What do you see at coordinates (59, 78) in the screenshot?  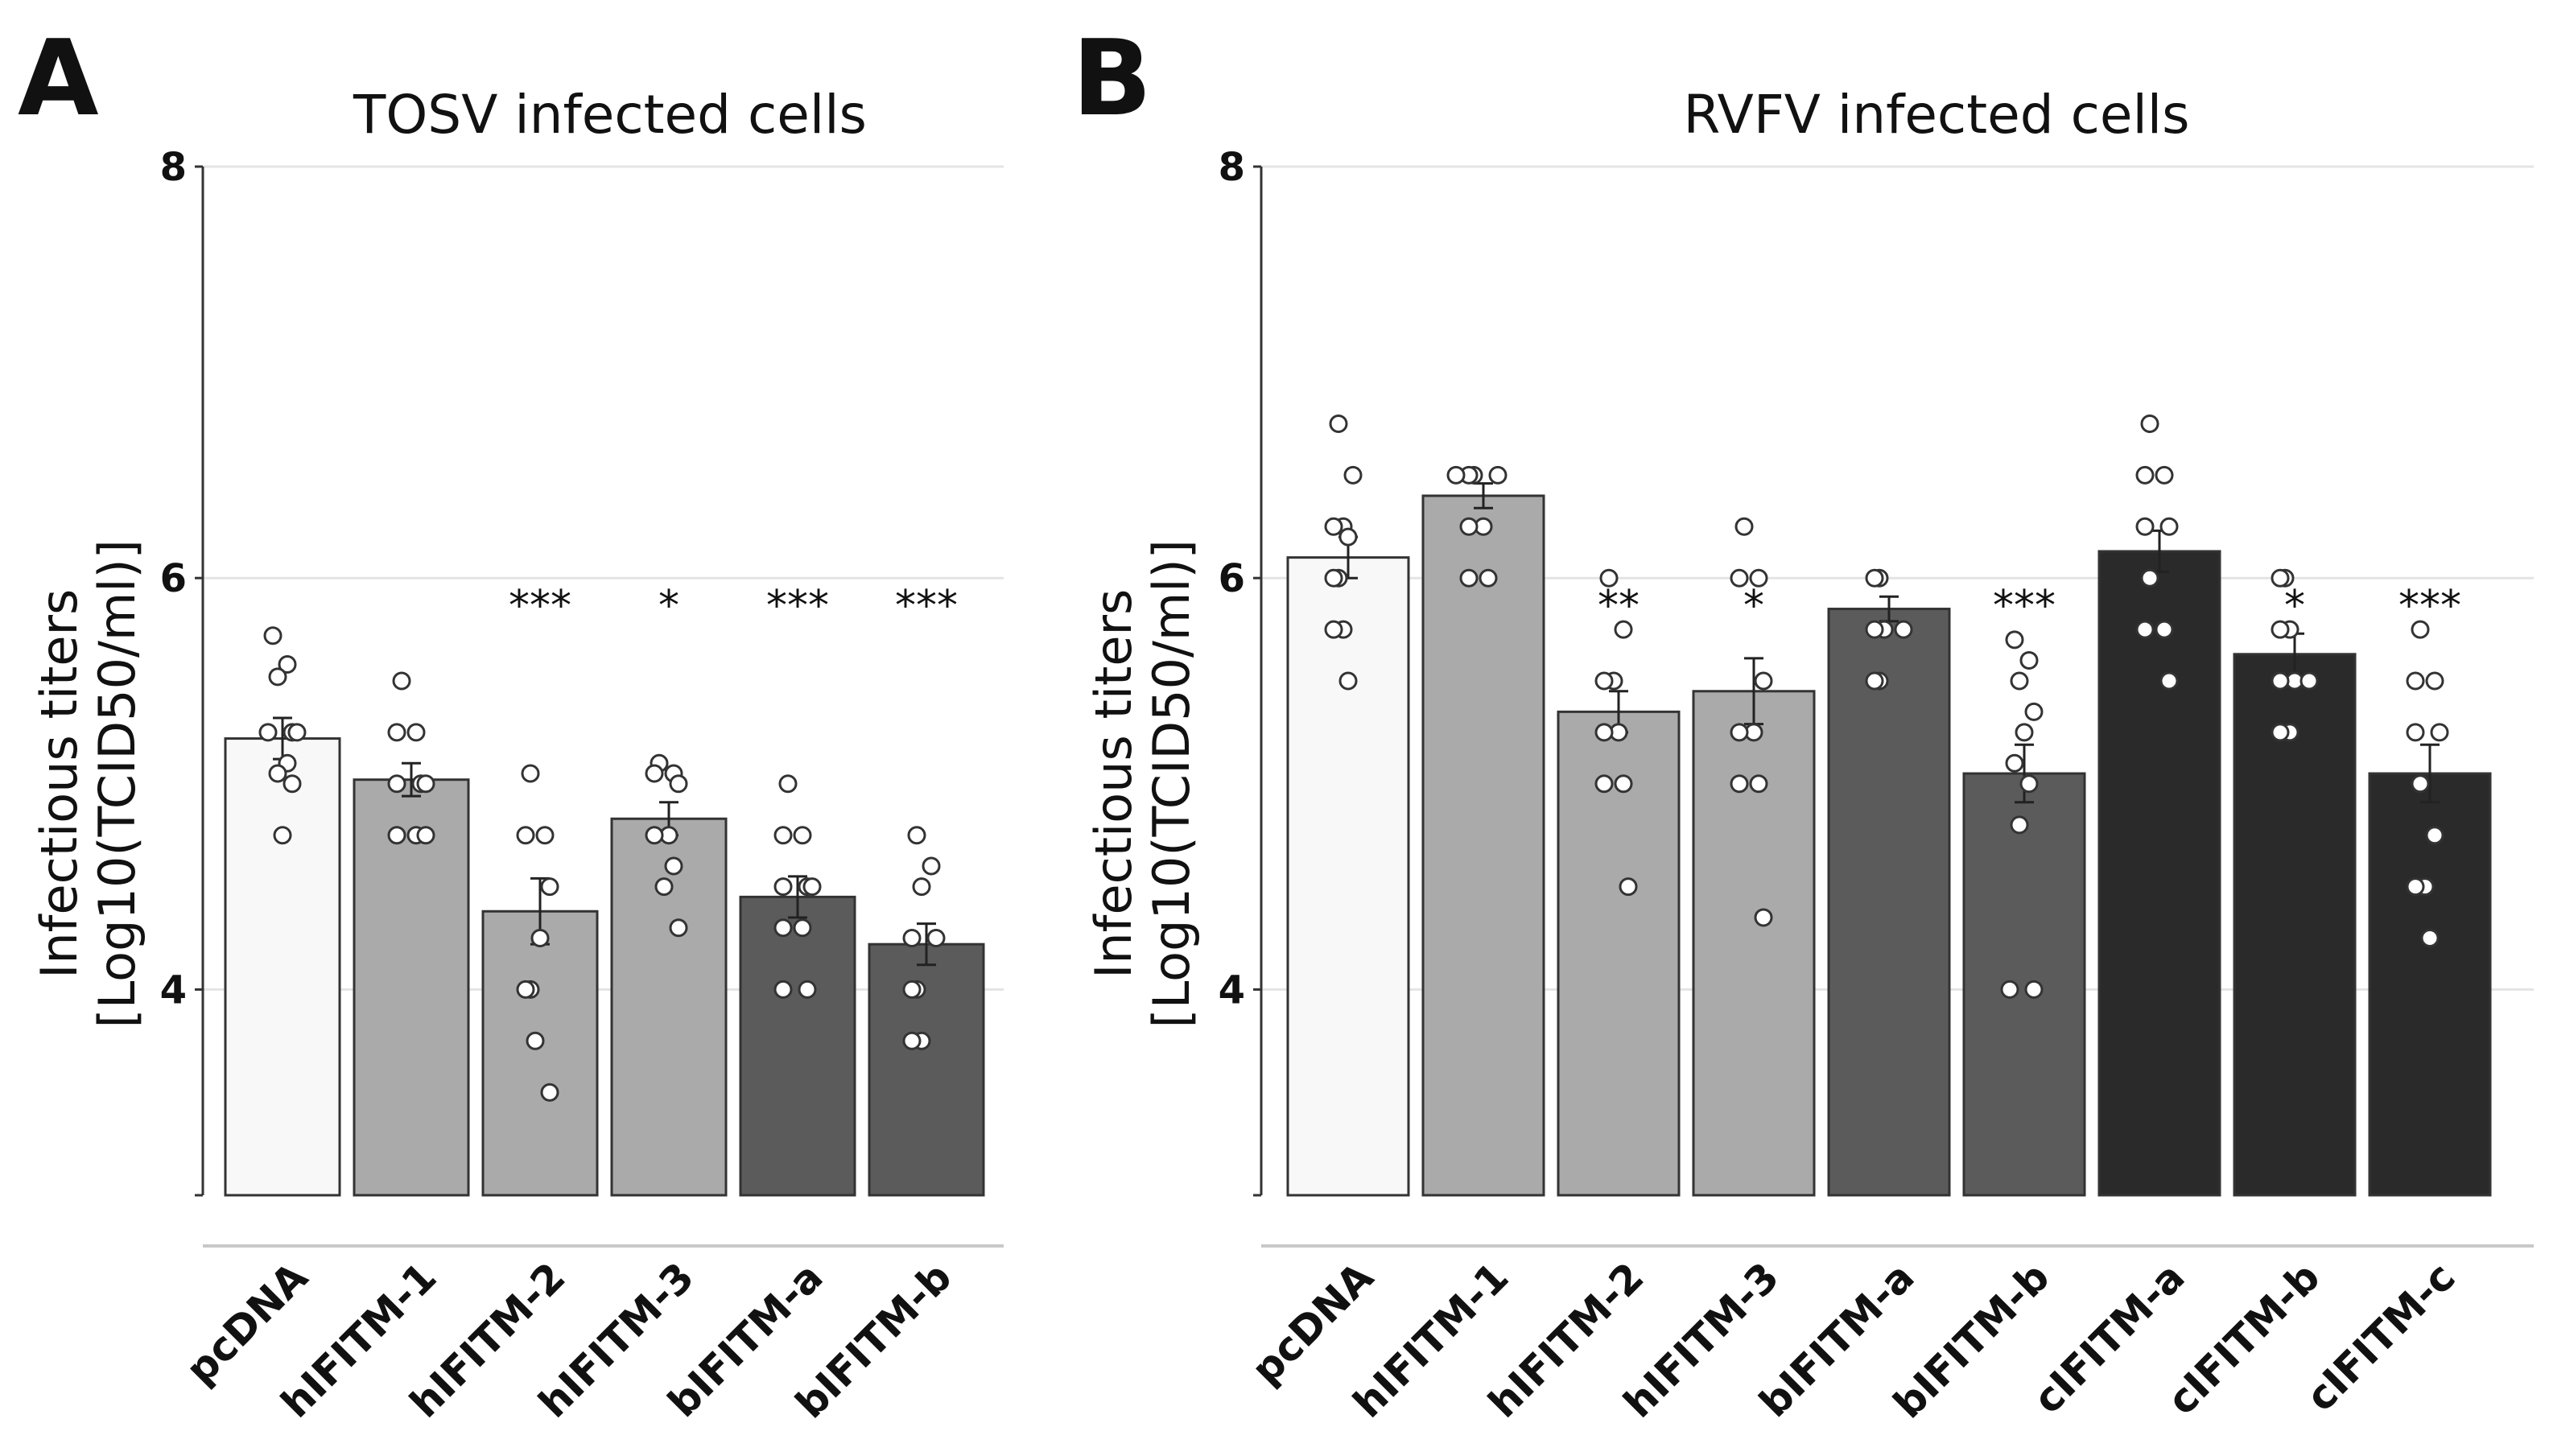 I see `panel-letter-a: A` at bounding box center [59, 78].